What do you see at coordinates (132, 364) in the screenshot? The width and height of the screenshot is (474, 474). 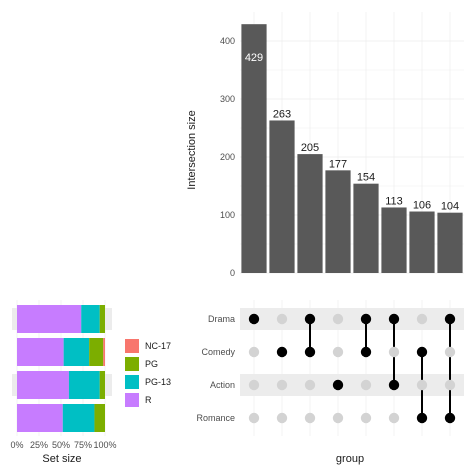 I see `legend-swatch-pg` at bounding box center [132, 364].